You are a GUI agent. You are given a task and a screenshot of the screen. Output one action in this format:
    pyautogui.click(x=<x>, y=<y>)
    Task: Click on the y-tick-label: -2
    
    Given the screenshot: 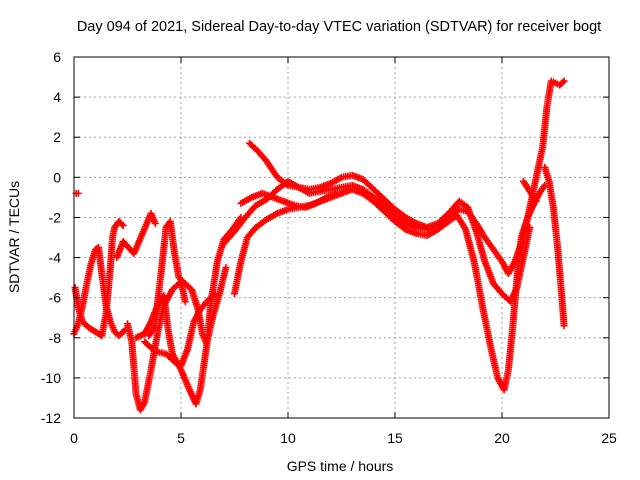 What is the action you would take?
    pyautogui.click(x=55, y=217)
    